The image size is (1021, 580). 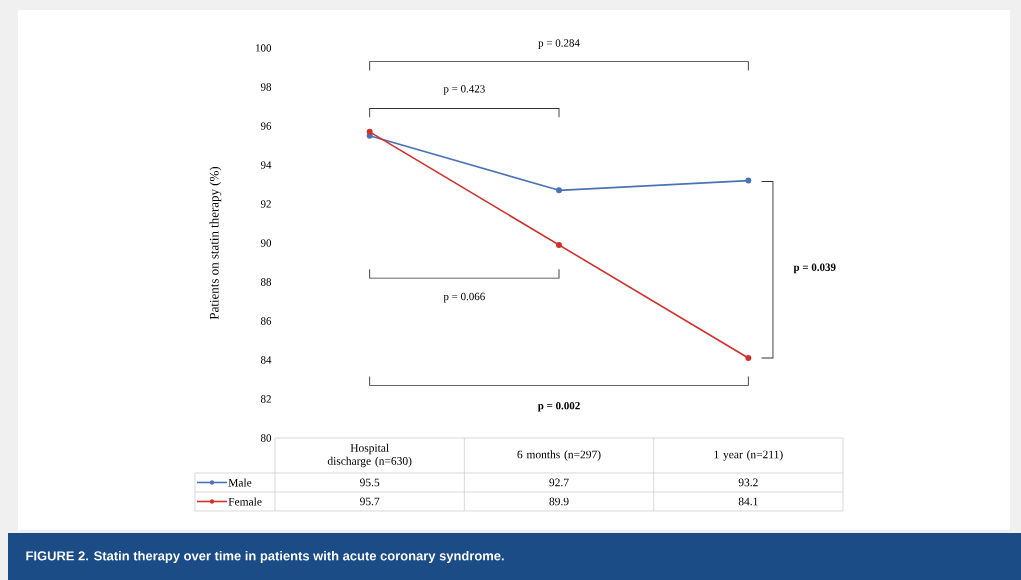 What do you see at coordinates (266, 165) in the screenshot?
I see `y-tick-label: 94` at bounding box center [266, 165].